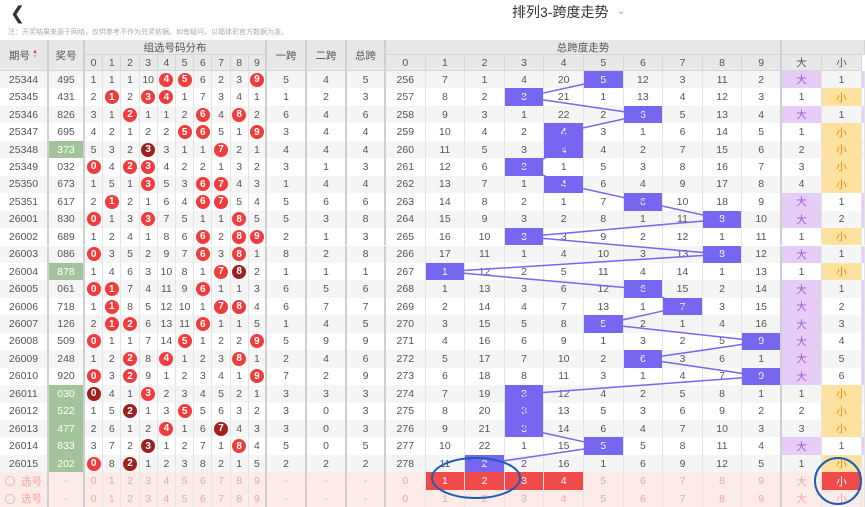  Describe the element at coordinates (185, 63) in the screenshot. I see `column-header-digit-5: 5` at that location.